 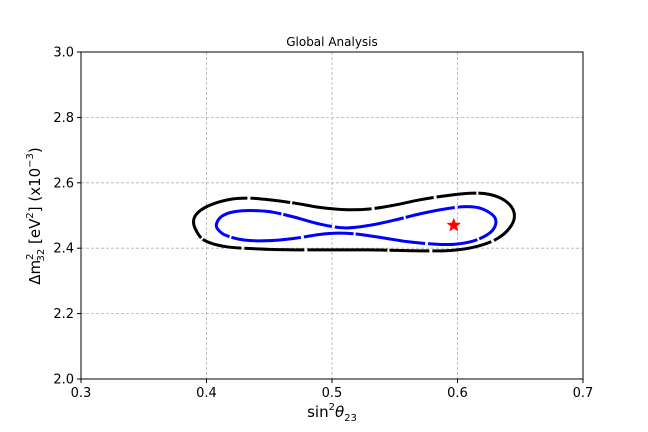 I want to click on contours, so click(x=354, y=222).